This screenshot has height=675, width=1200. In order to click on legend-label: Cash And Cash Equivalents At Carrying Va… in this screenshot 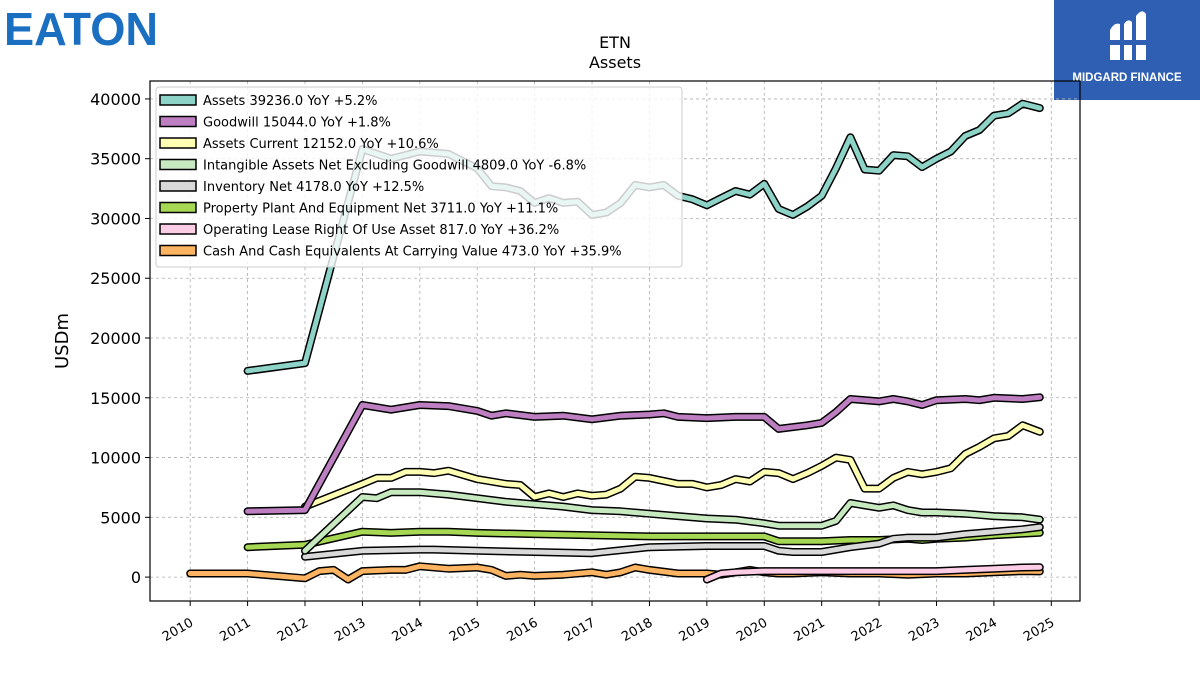, I will do `click(412, 252)`.